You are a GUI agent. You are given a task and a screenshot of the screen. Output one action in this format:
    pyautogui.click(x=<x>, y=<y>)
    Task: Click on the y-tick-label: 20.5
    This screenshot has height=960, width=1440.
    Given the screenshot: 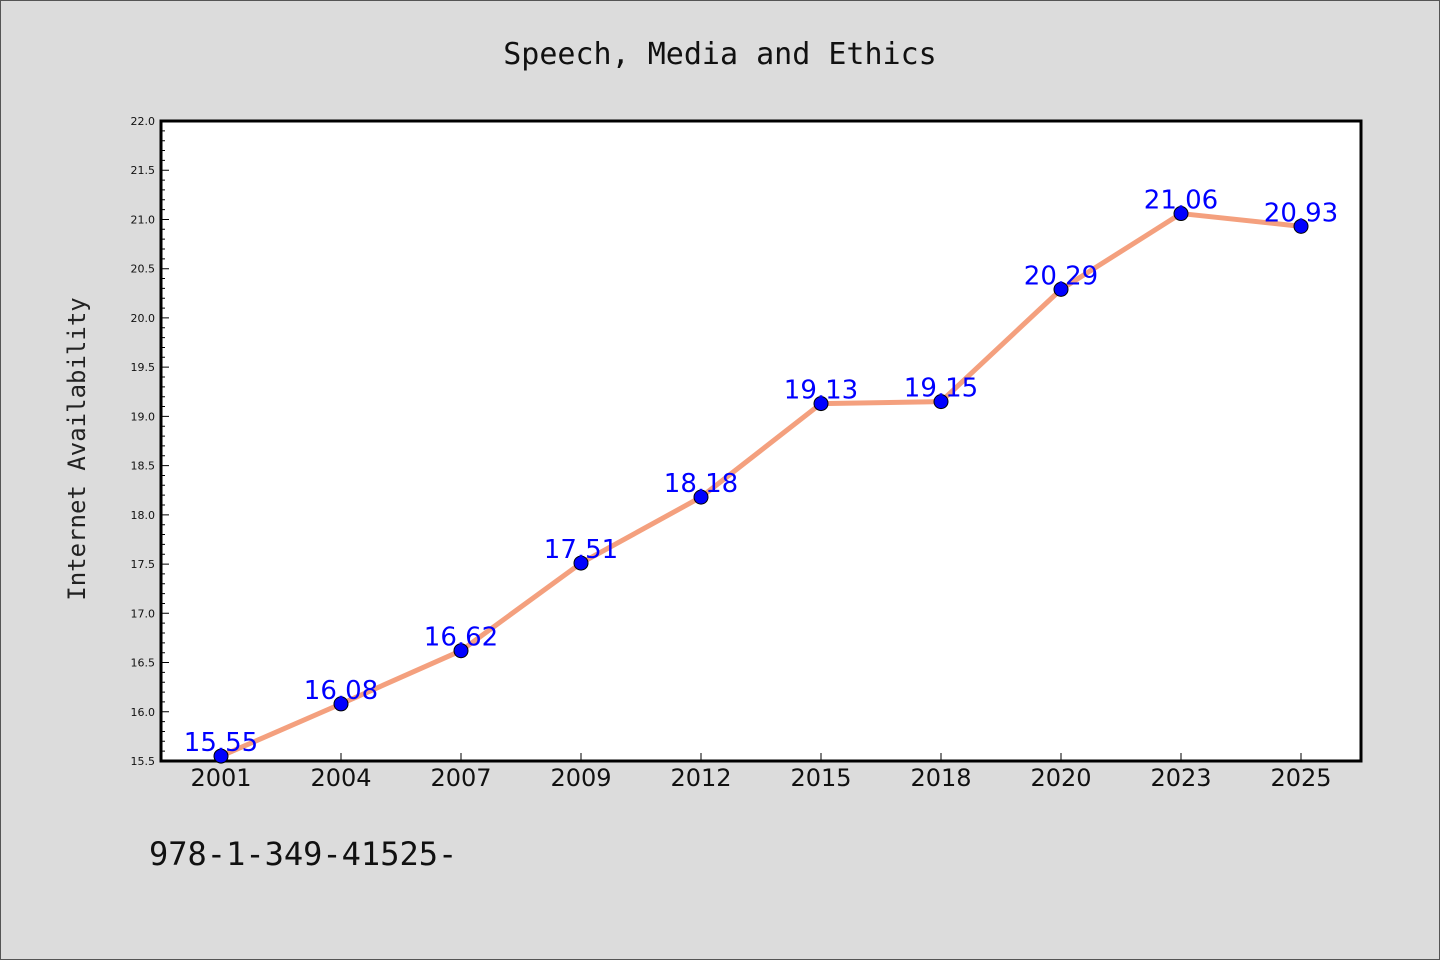 What is the action you would take?
    pyautogui.click(x=143, y=269)
    